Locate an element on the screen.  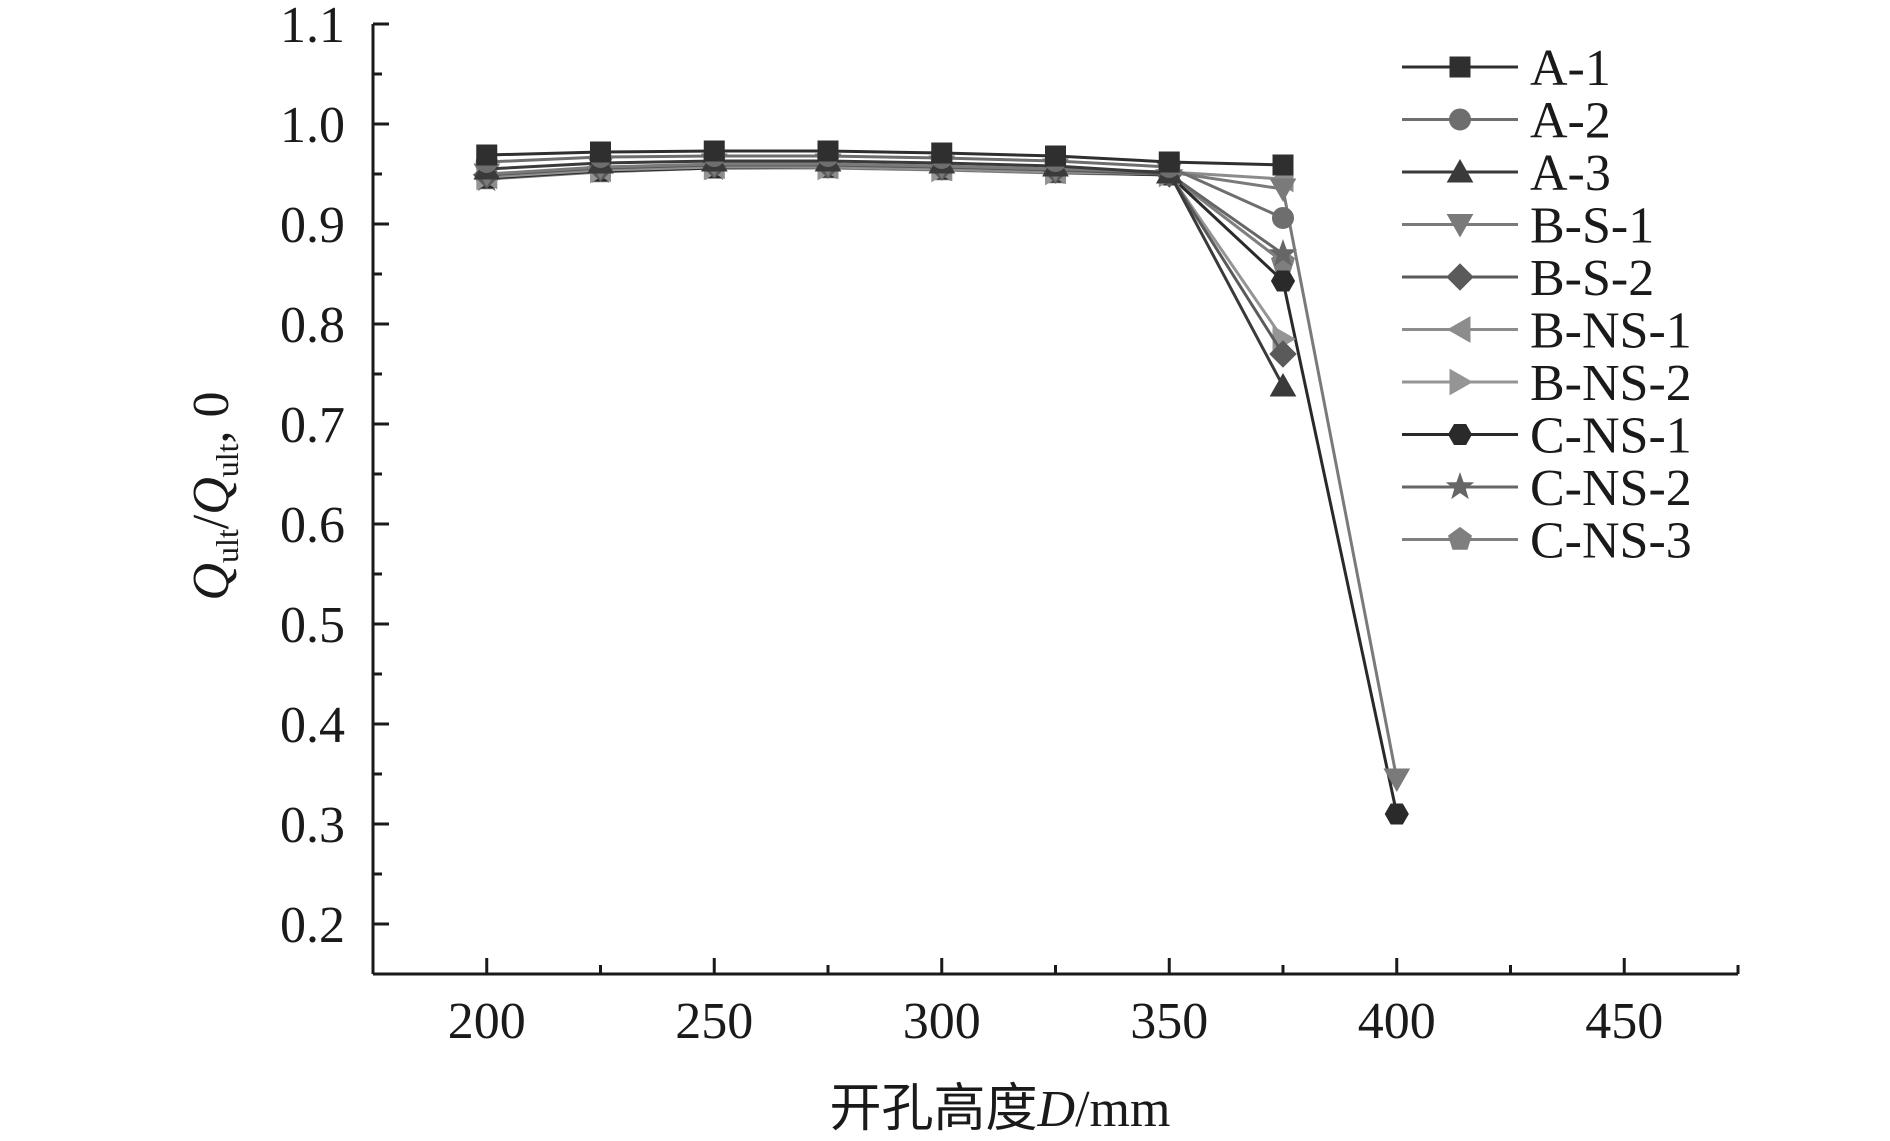
x-axis-title-var: D is located at coordinates (1056, 1109).